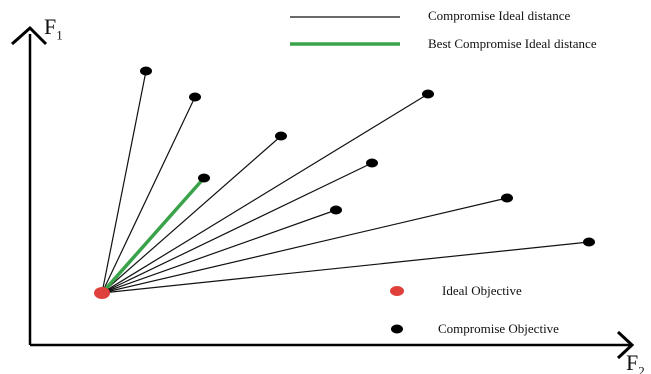  Describe the element at coordinates (397, 291) in the screenshot. I see `legend-ideal-marker` at that location.